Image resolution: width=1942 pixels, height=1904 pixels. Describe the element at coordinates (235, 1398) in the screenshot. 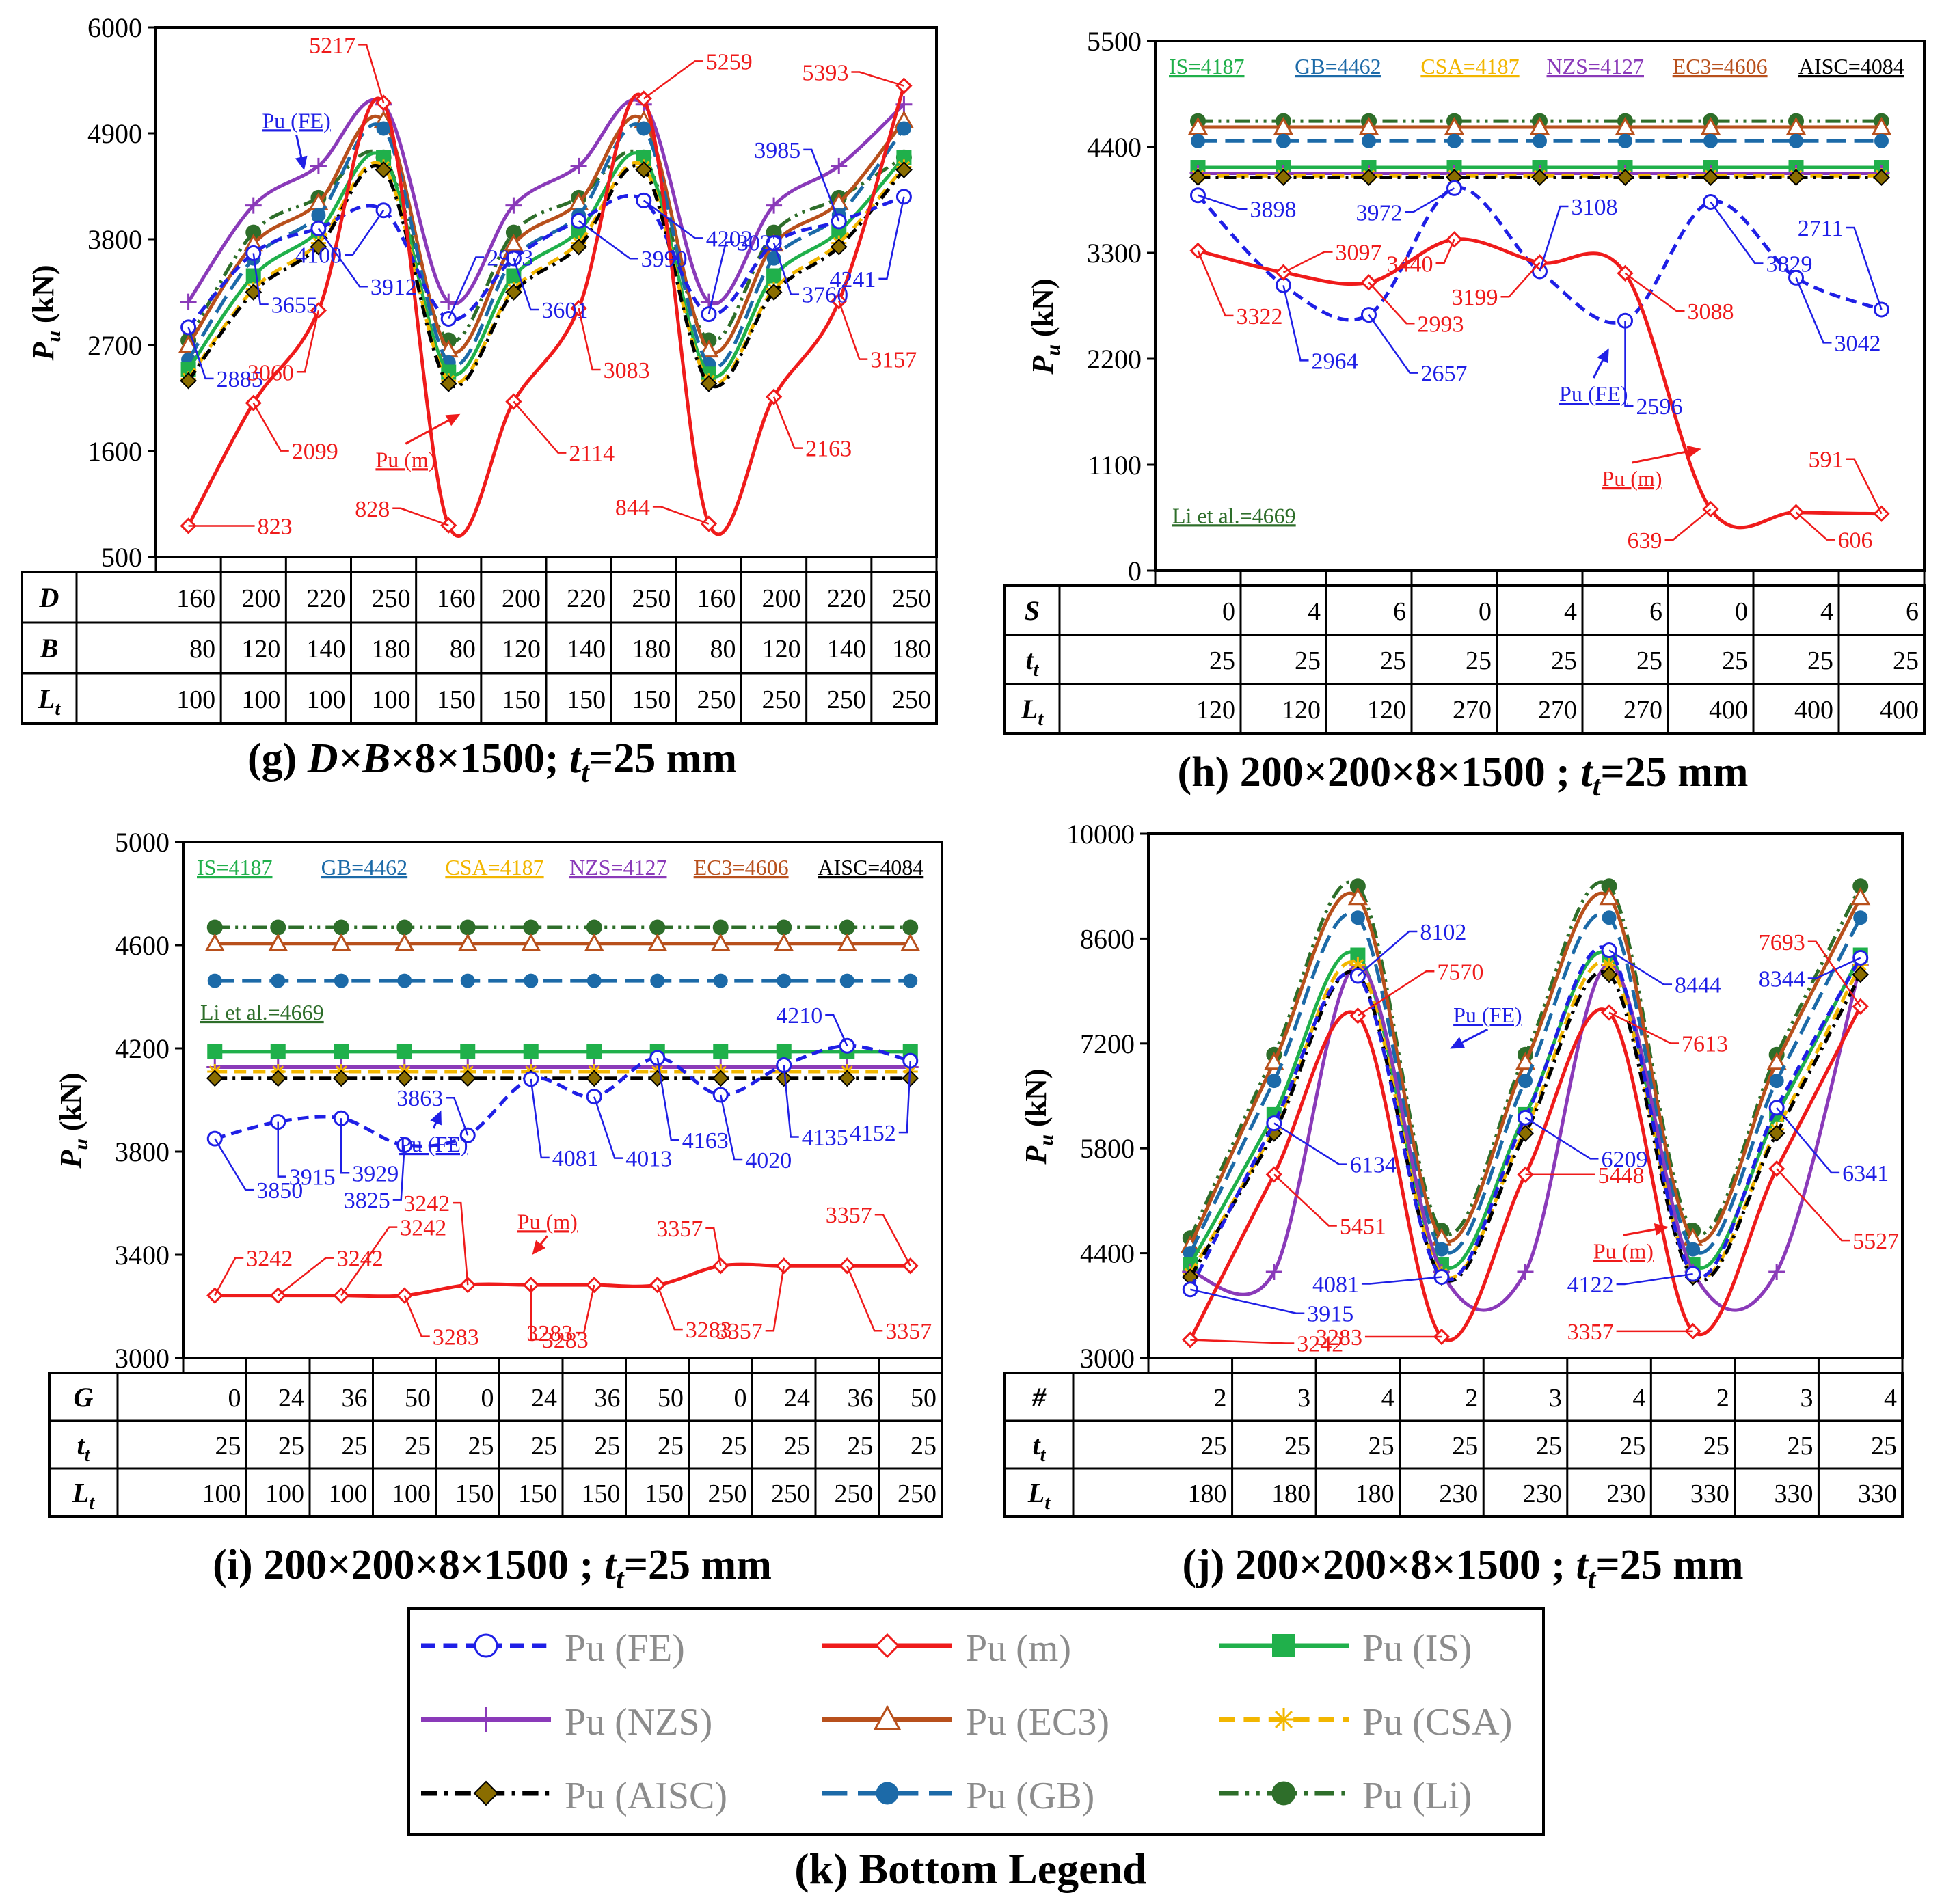

I see `table-cell: 0` at that location.